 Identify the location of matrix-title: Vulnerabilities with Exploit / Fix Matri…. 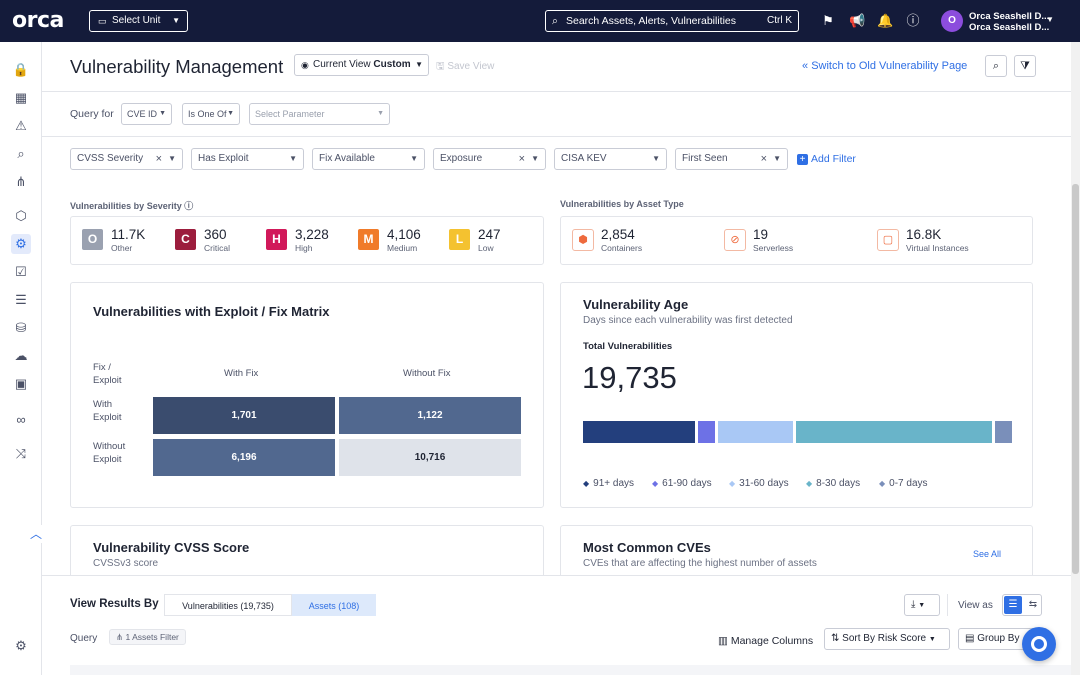
(211, 311).